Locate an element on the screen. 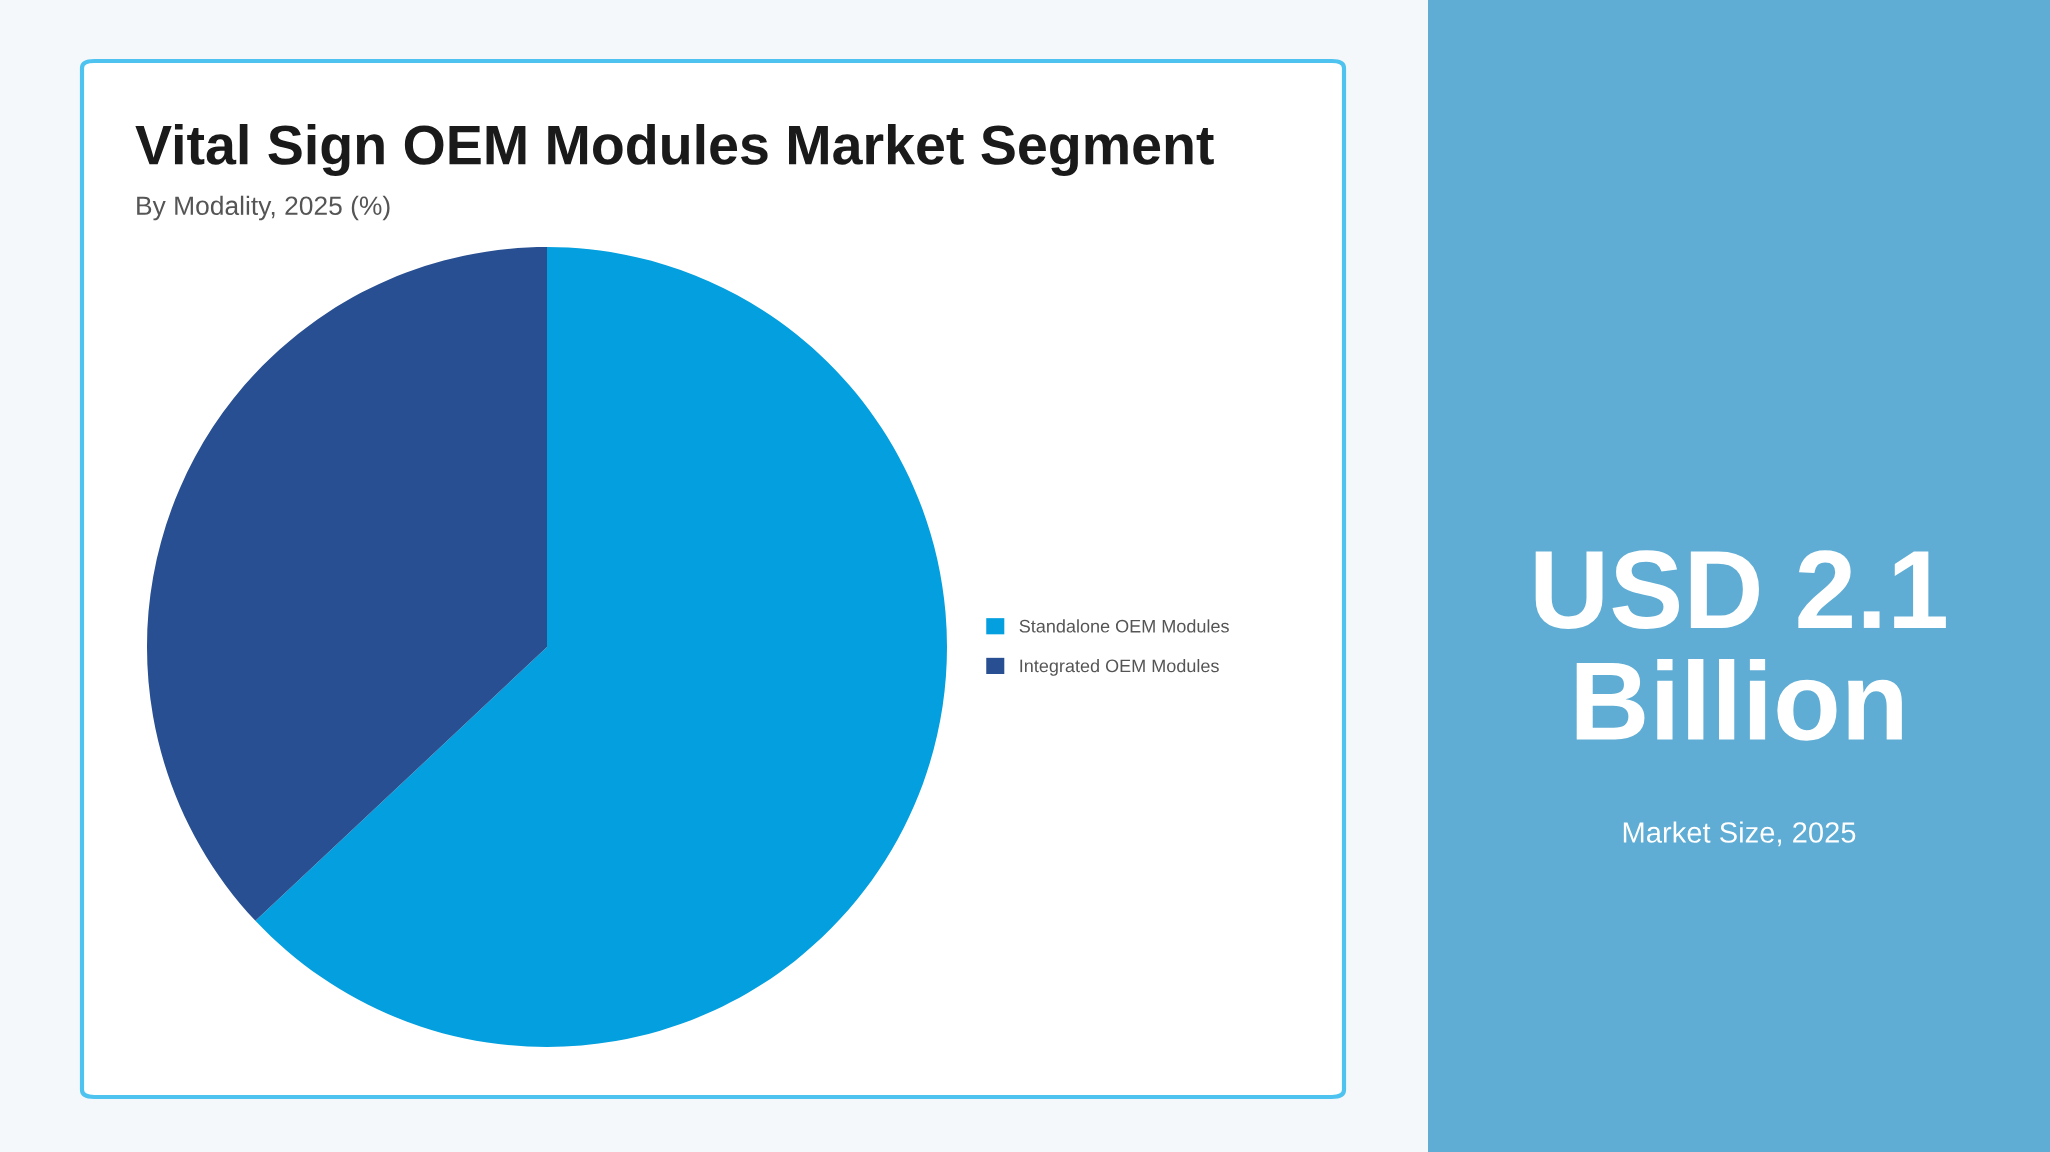  legend-label: Integrated OEM Modules is located at coordinates (1119, 667).